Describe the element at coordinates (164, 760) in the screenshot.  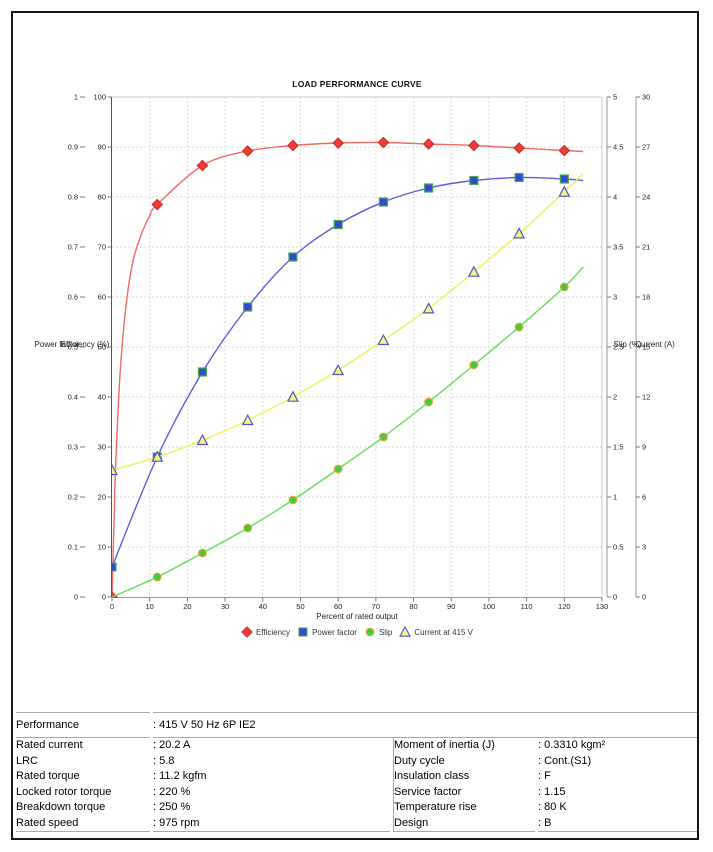
I see `spec-value: : 5.8` at that location.